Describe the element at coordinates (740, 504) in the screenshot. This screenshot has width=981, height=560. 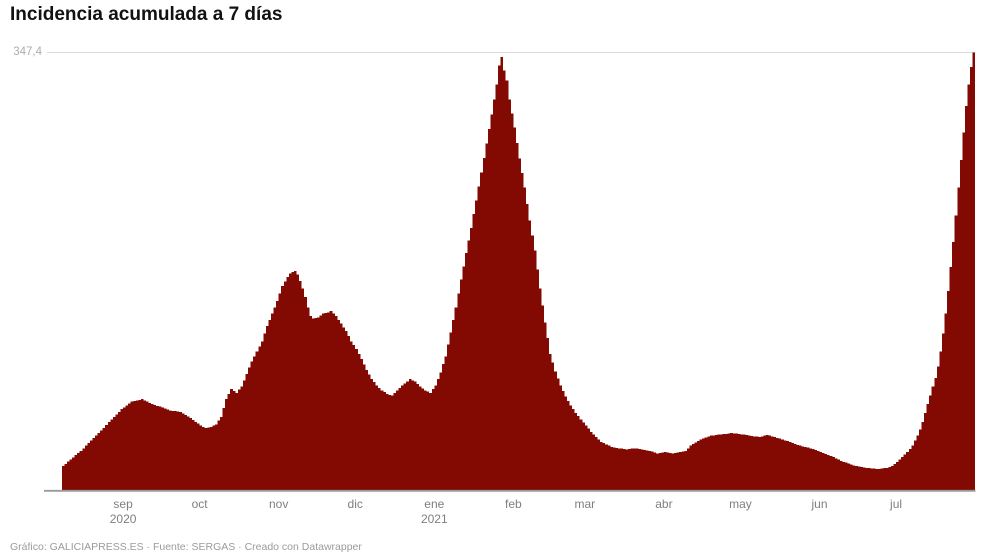
I see `x-axis-month-label: may` at that location.